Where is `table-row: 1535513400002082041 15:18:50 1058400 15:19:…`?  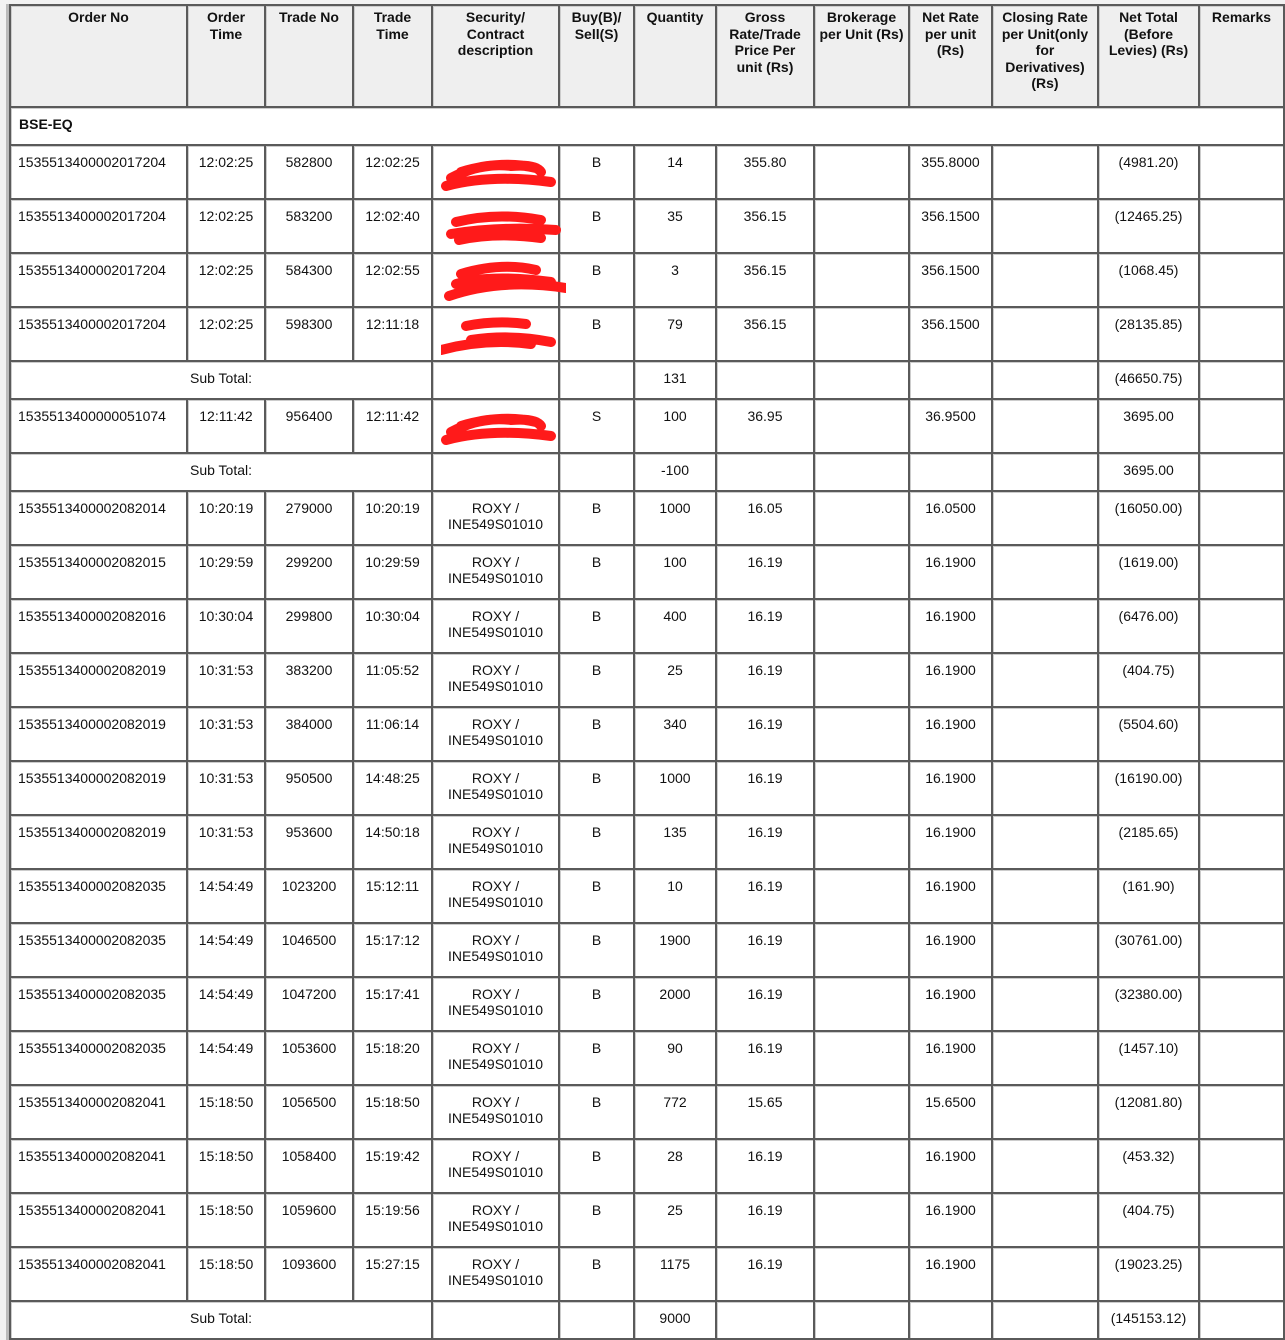
table-row: 1535513400002082041 15:18:50 1058400 15:19:… is located at coordinates (647, 1166).